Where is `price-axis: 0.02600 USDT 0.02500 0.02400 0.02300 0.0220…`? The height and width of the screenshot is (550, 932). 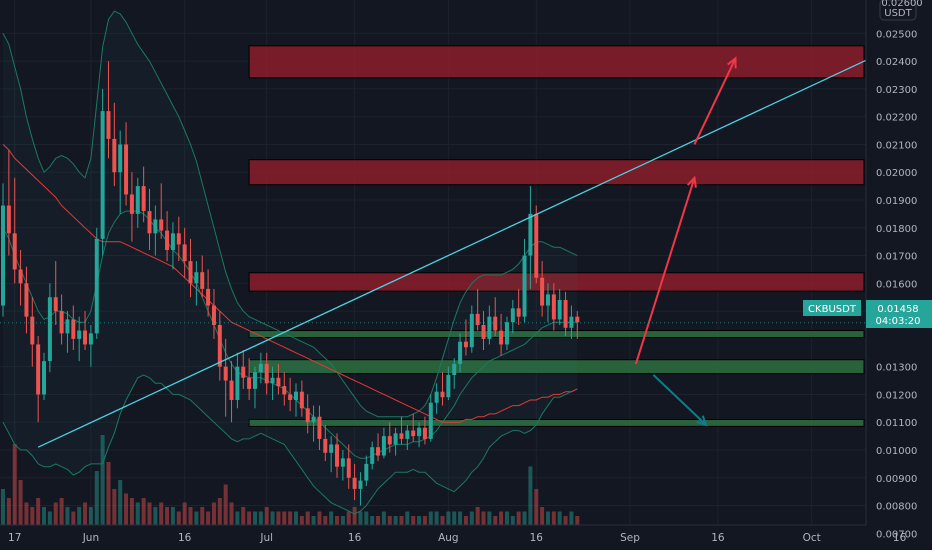
price-axis: 0.02600 USDT 0.02500 0.02400 0.02300 0.0220… is located at coordinates (898, 275).